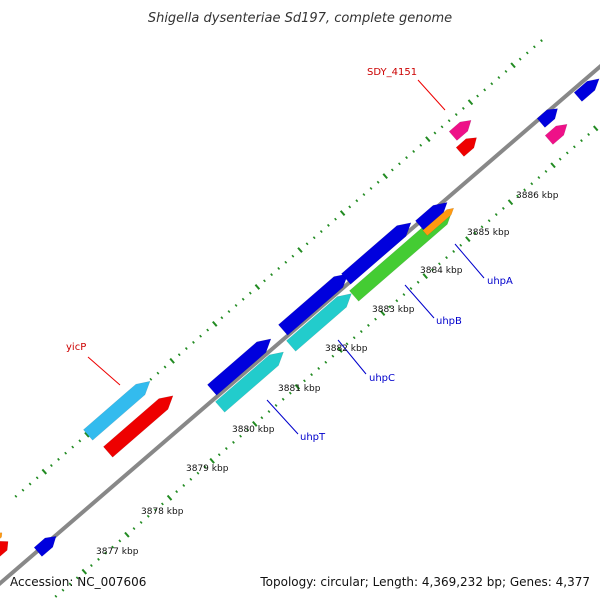 This screenshot has height=600, width=600. Describe the element at coordinates (431, 95) in the screenshot. I see `label-line-sdy4151` at that location.